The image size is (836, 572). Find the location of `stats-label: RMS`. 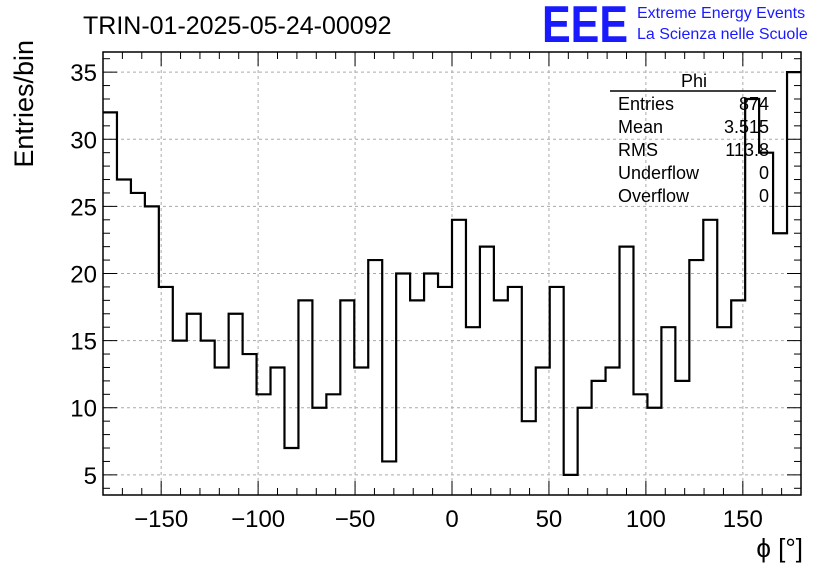

stats-label: RMS is located at coordinates (638, 150).